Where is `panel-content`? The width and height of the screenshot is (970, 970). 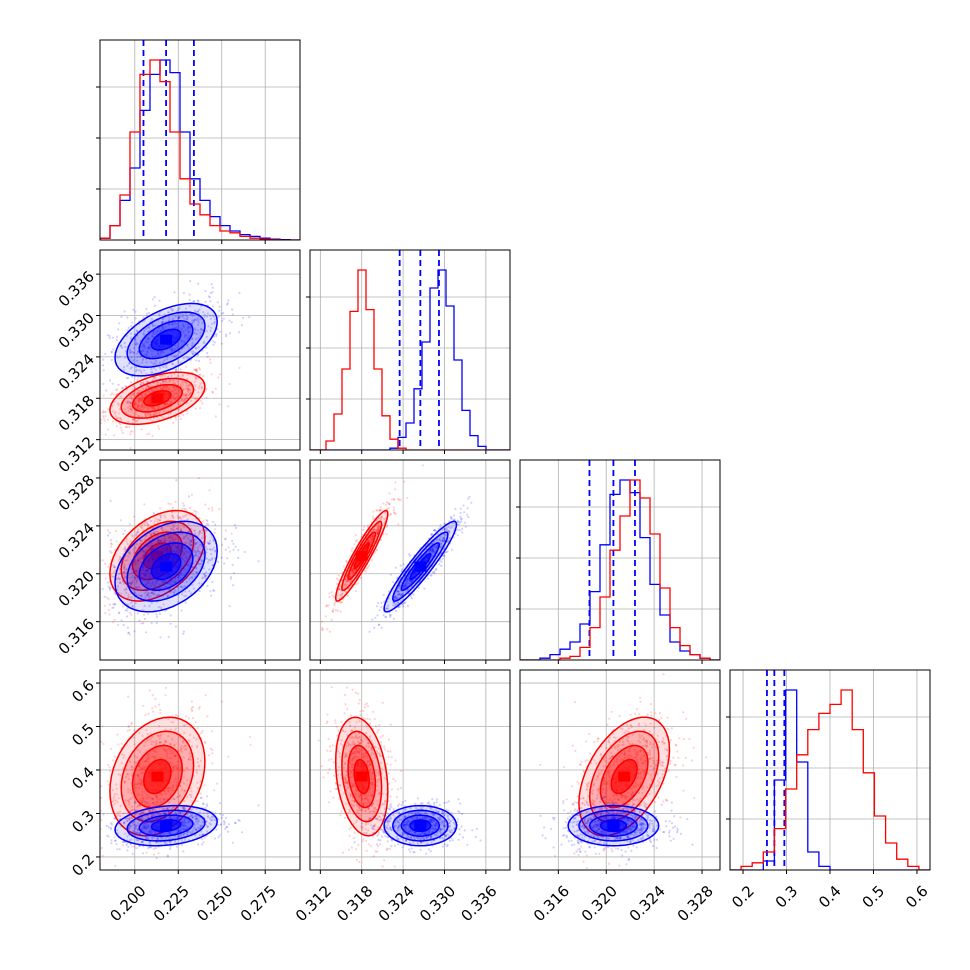 panel-content is located at coordinates (410, 350).